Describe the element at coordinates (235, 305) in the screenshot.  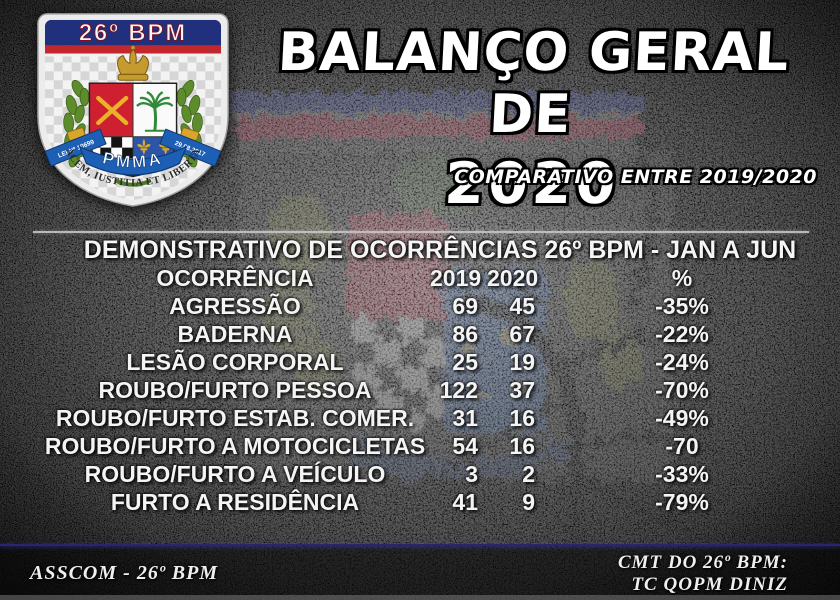
I see `occurrence-label: AGRESSÃO` at that location.